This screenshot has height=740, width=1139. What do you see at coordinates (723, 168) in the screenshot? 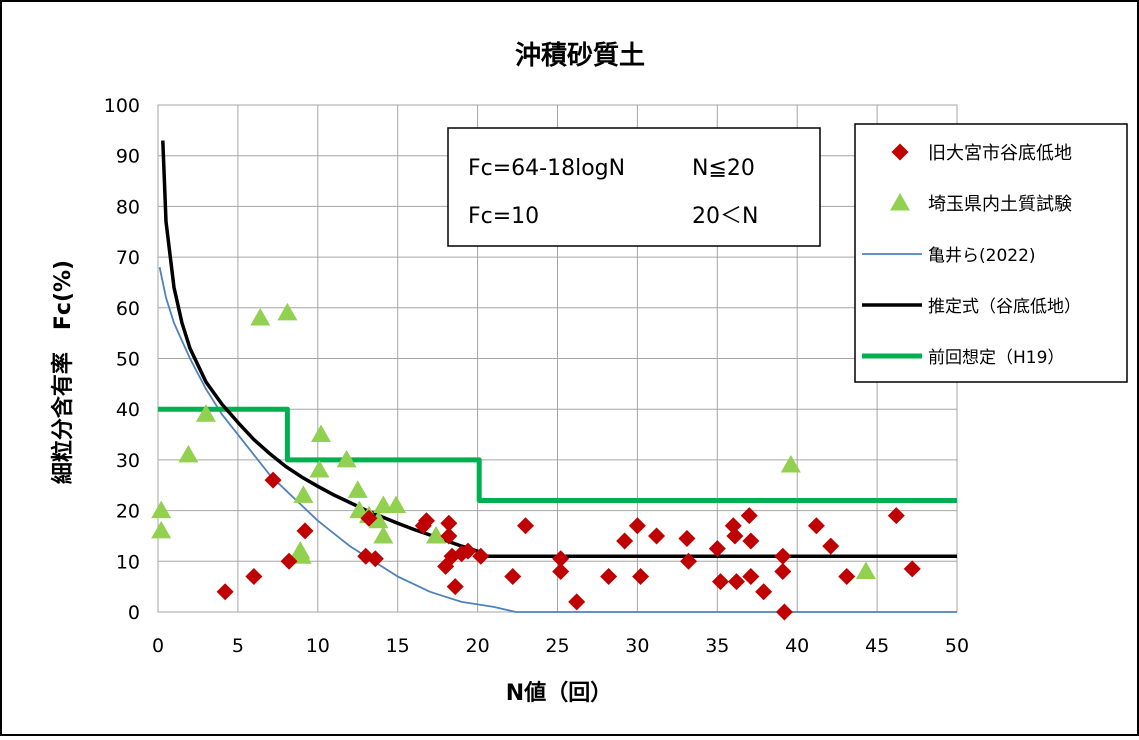
I see `formula-line1-condition: N≦20` at bounding box center [723, 168].